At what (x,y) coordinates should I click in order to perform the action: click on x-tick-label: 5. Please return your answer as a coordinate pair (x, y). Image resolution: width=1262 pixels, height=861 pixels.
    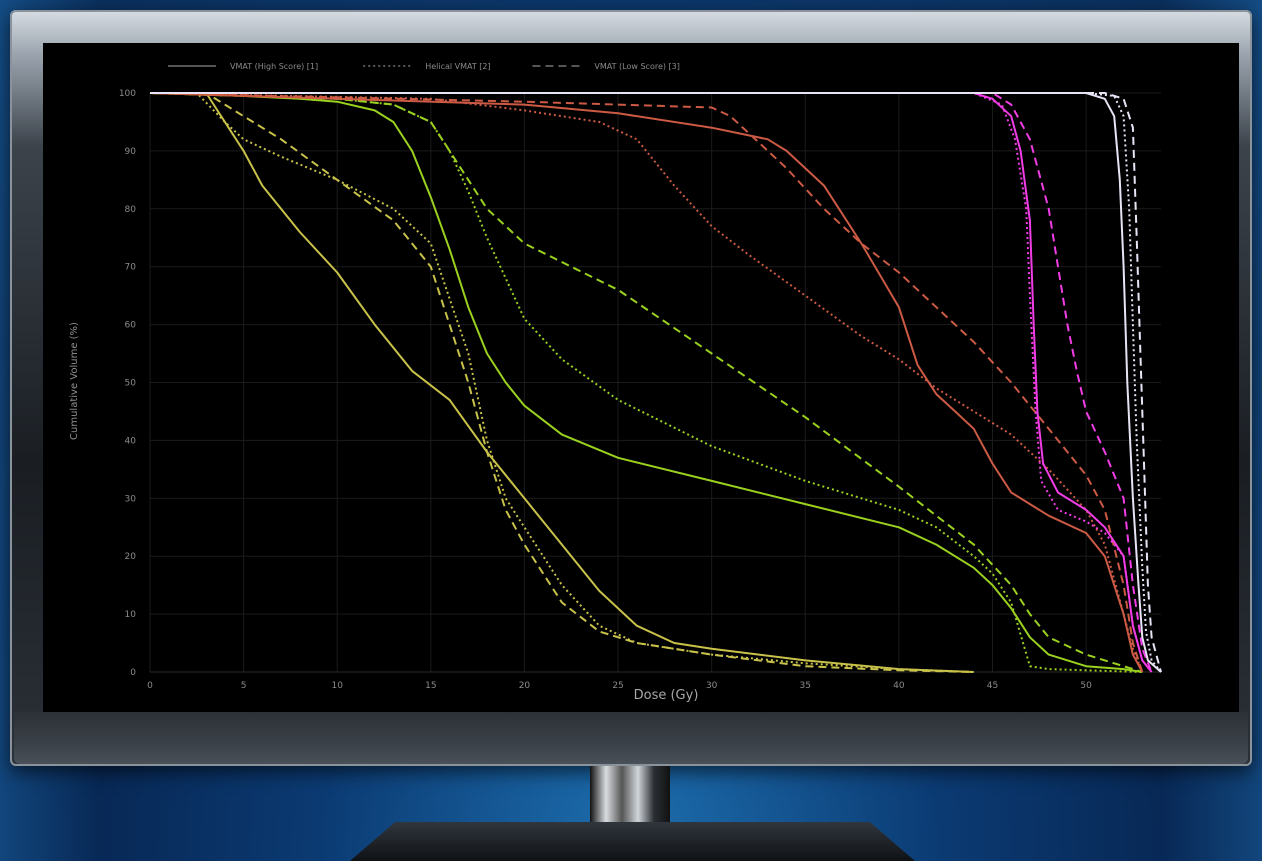
    Looking at the image, I should click on (244, 686).